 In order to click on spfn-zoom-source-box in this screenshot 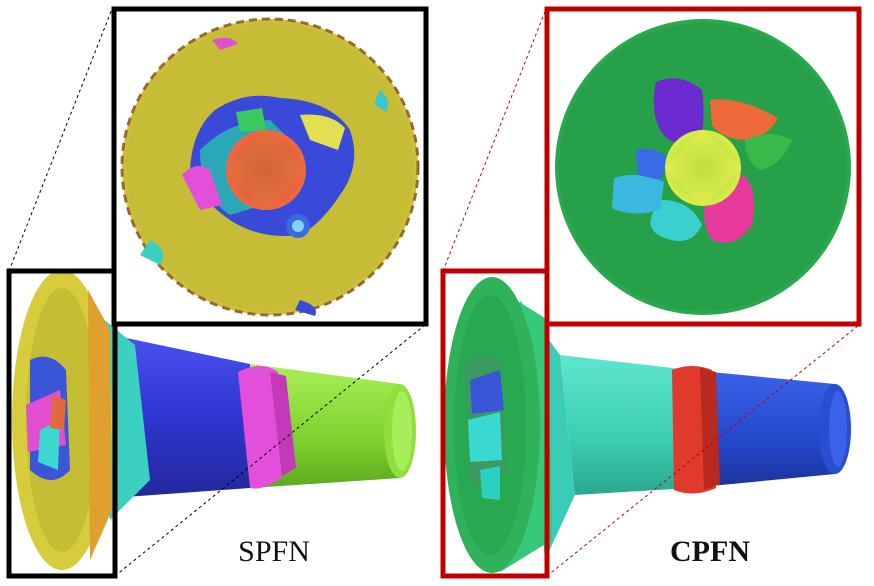, I will do `click(62, 423)`.